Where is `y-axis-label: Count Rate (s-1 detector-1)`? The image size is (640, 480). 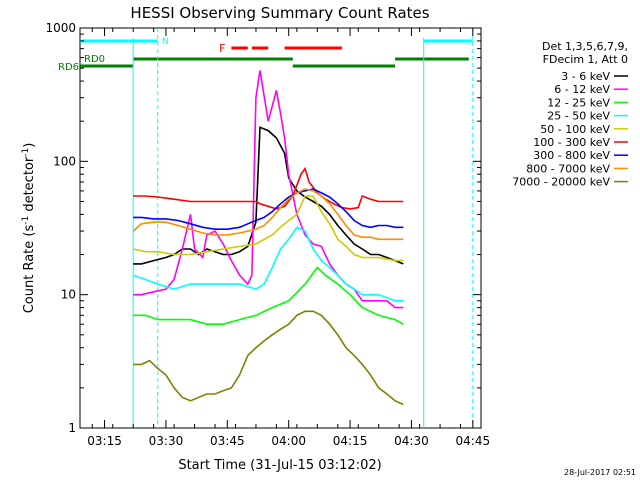 y-axis-label: Count Rate (s-1 detector-1) is located at coordinates (29, 228).